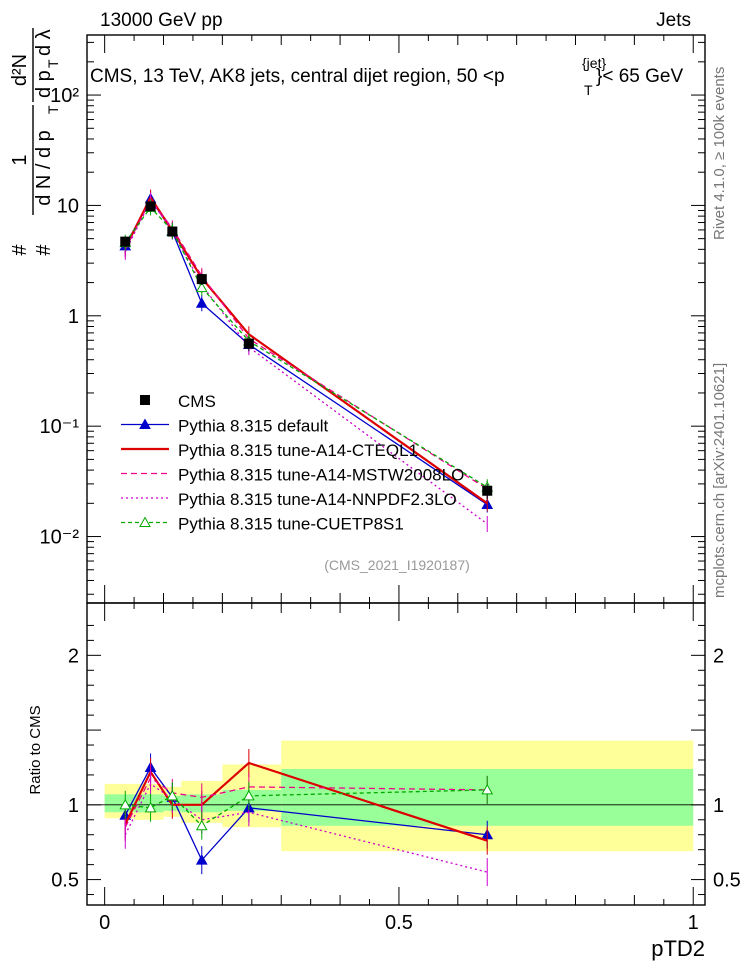 The height and width of the screenshot is (977, 746). Describe the element at coordinates (673, 20) in the screenshot. I see `header-right: Jets` at that location.